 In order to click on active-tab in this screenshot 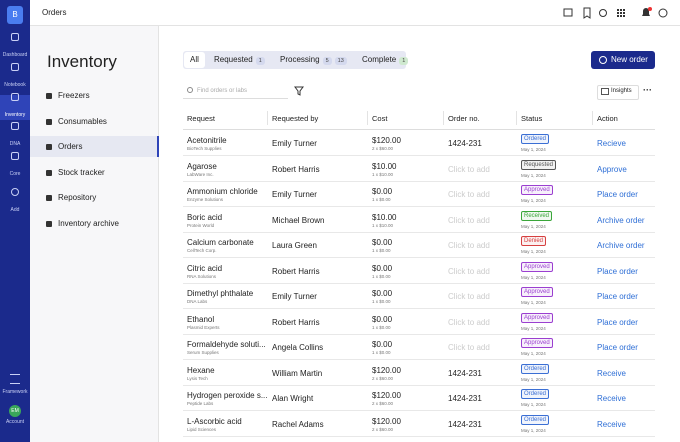, I will do `click(194, 60)`.